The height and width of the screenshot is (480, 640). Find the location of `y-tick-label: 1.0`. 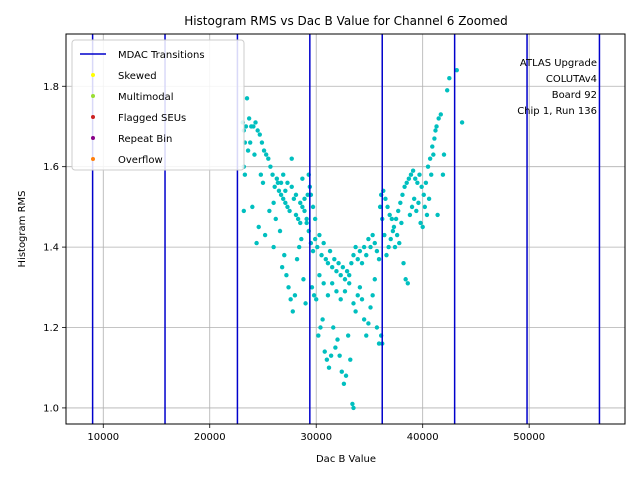

y-tick-label: 1.0 is located at coordinates (51, 408).